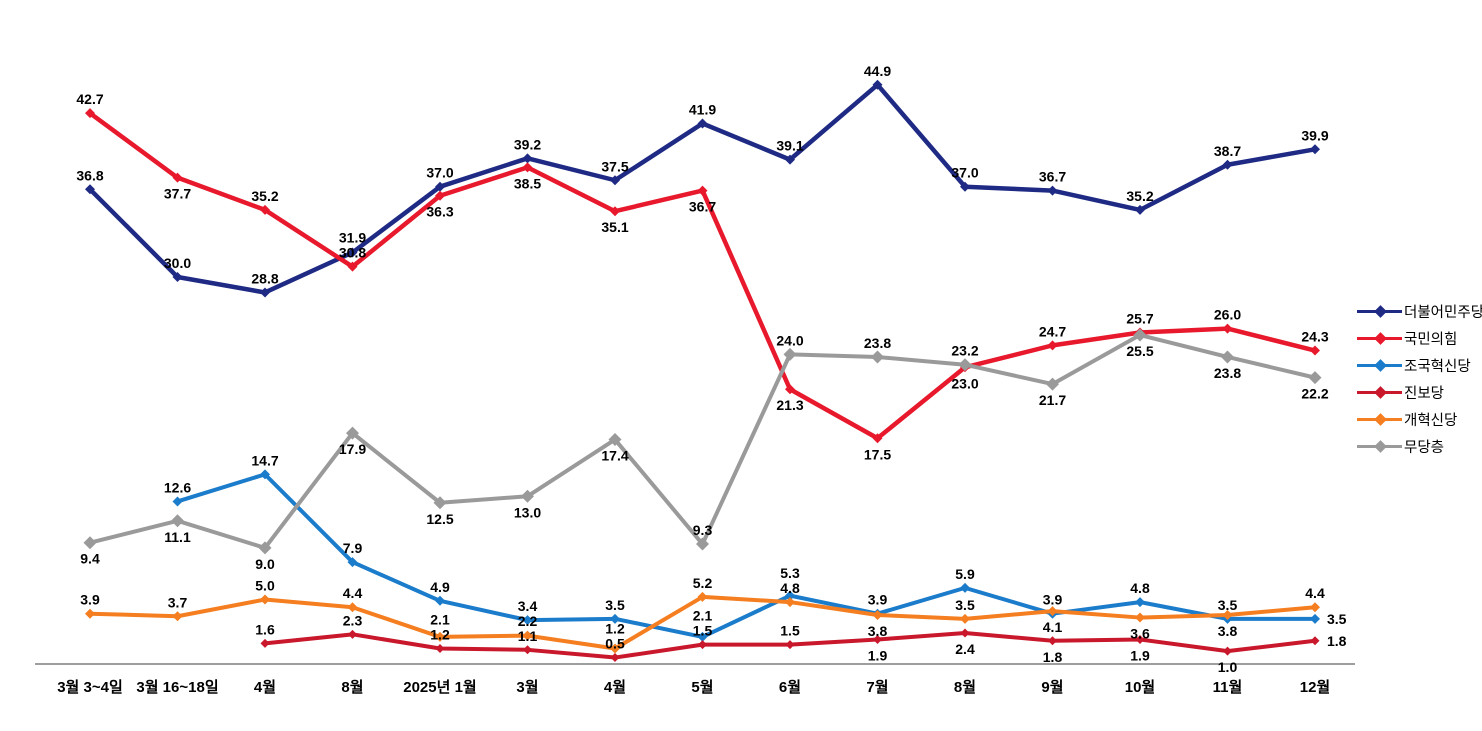 The height and width of the screenshot is (731, 1482). What do you see at coordinates (177, 537) in the screenshot?
I see `data-label: 11.1` at bounding box center [177, 537].